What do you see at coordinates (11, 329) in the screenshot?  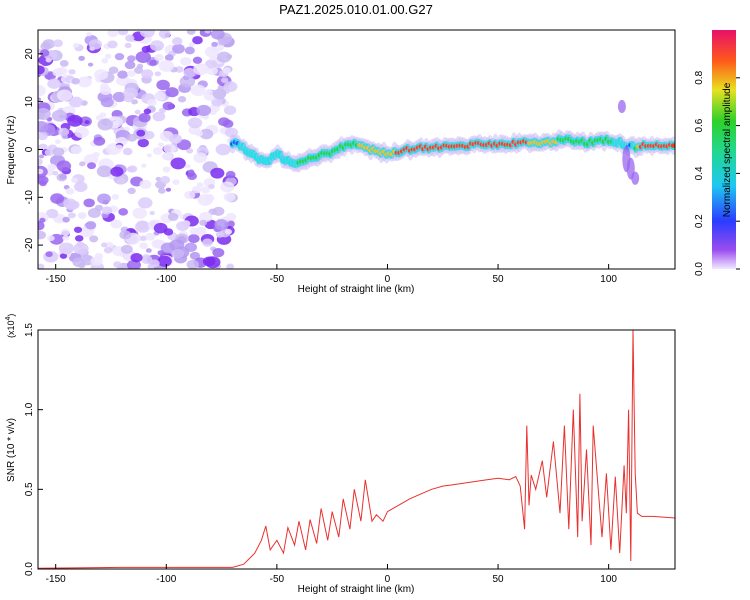 I see `snr-scale-base: (x10` at bounding box center [11, 329].